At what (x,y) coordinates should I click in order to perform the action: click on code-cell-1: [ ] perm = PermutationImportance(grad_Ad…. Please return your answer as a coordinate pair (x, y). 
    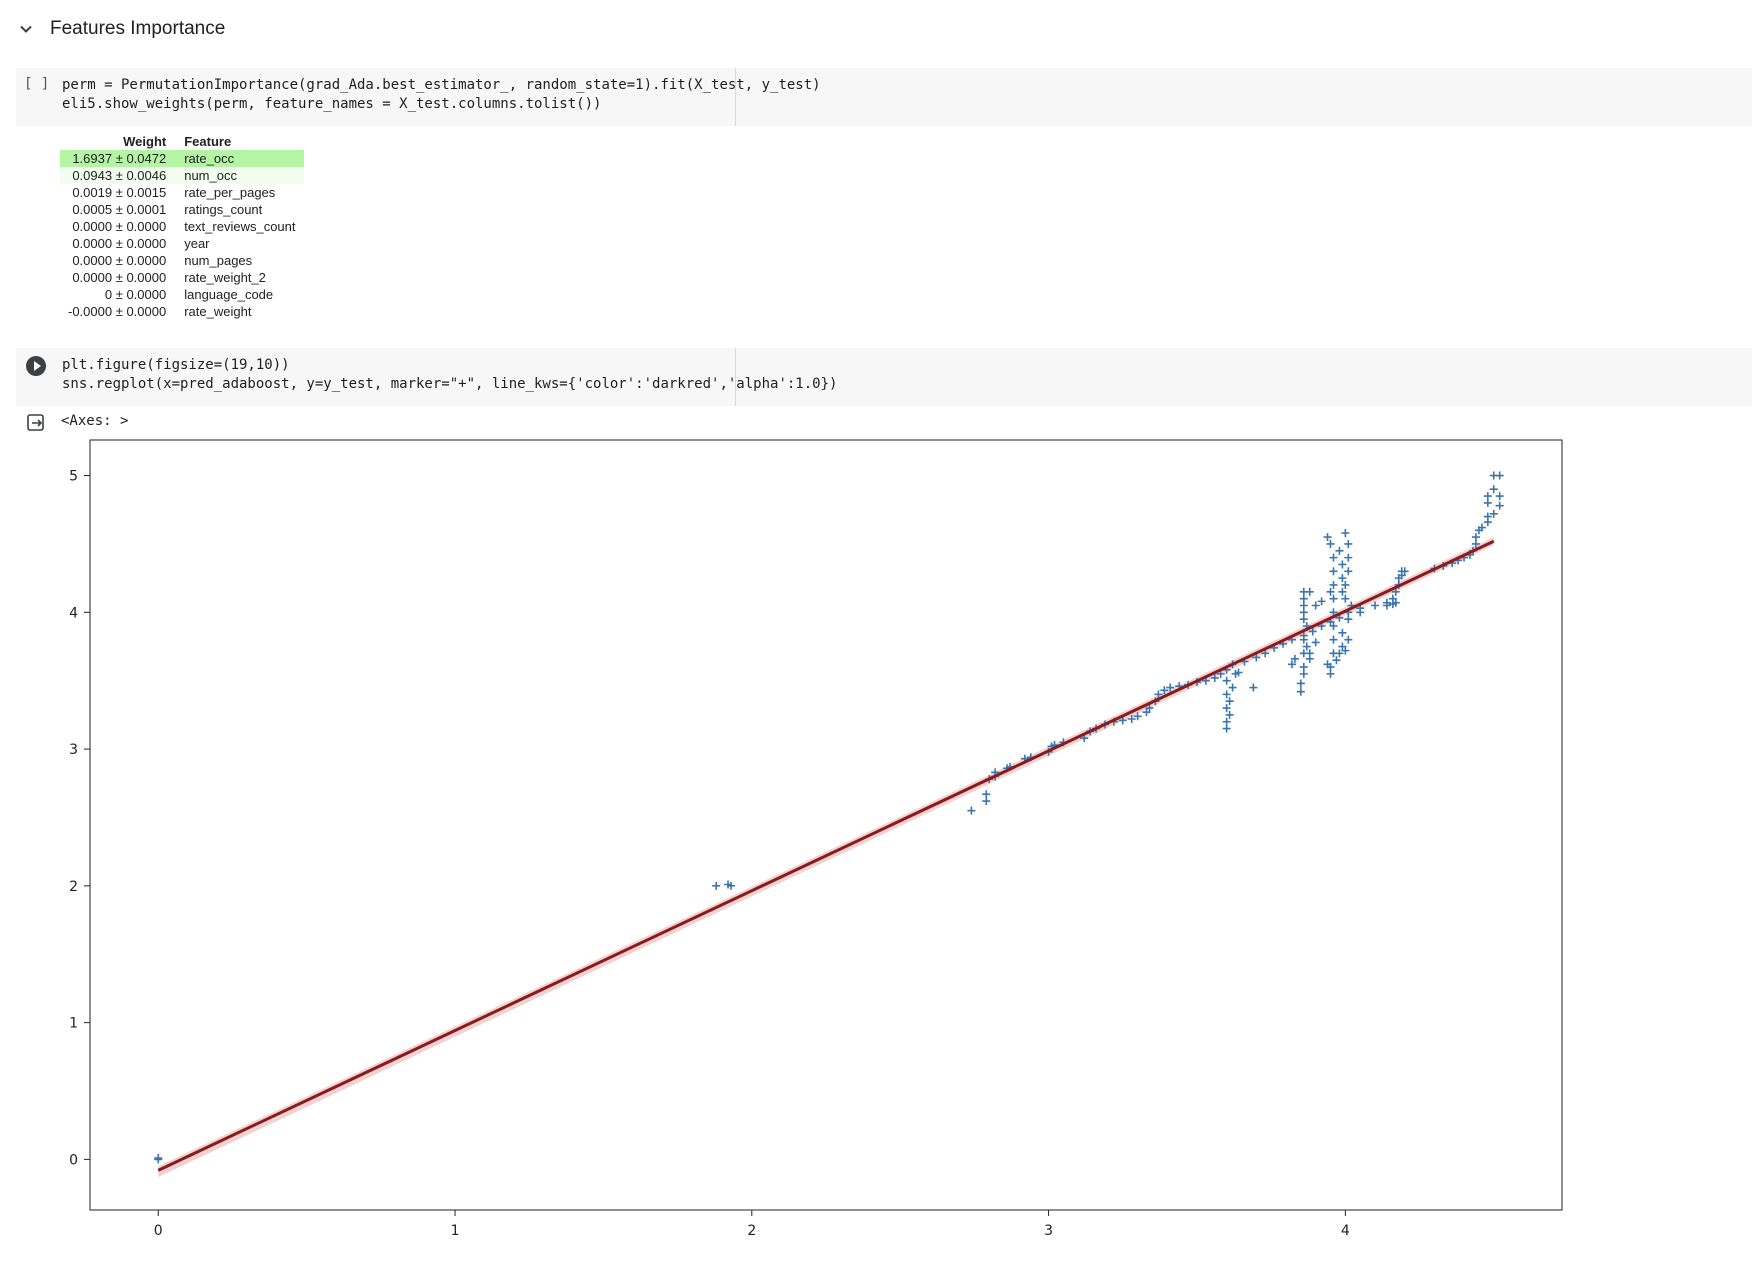
    Looking at the image, I should click on (884, 97).